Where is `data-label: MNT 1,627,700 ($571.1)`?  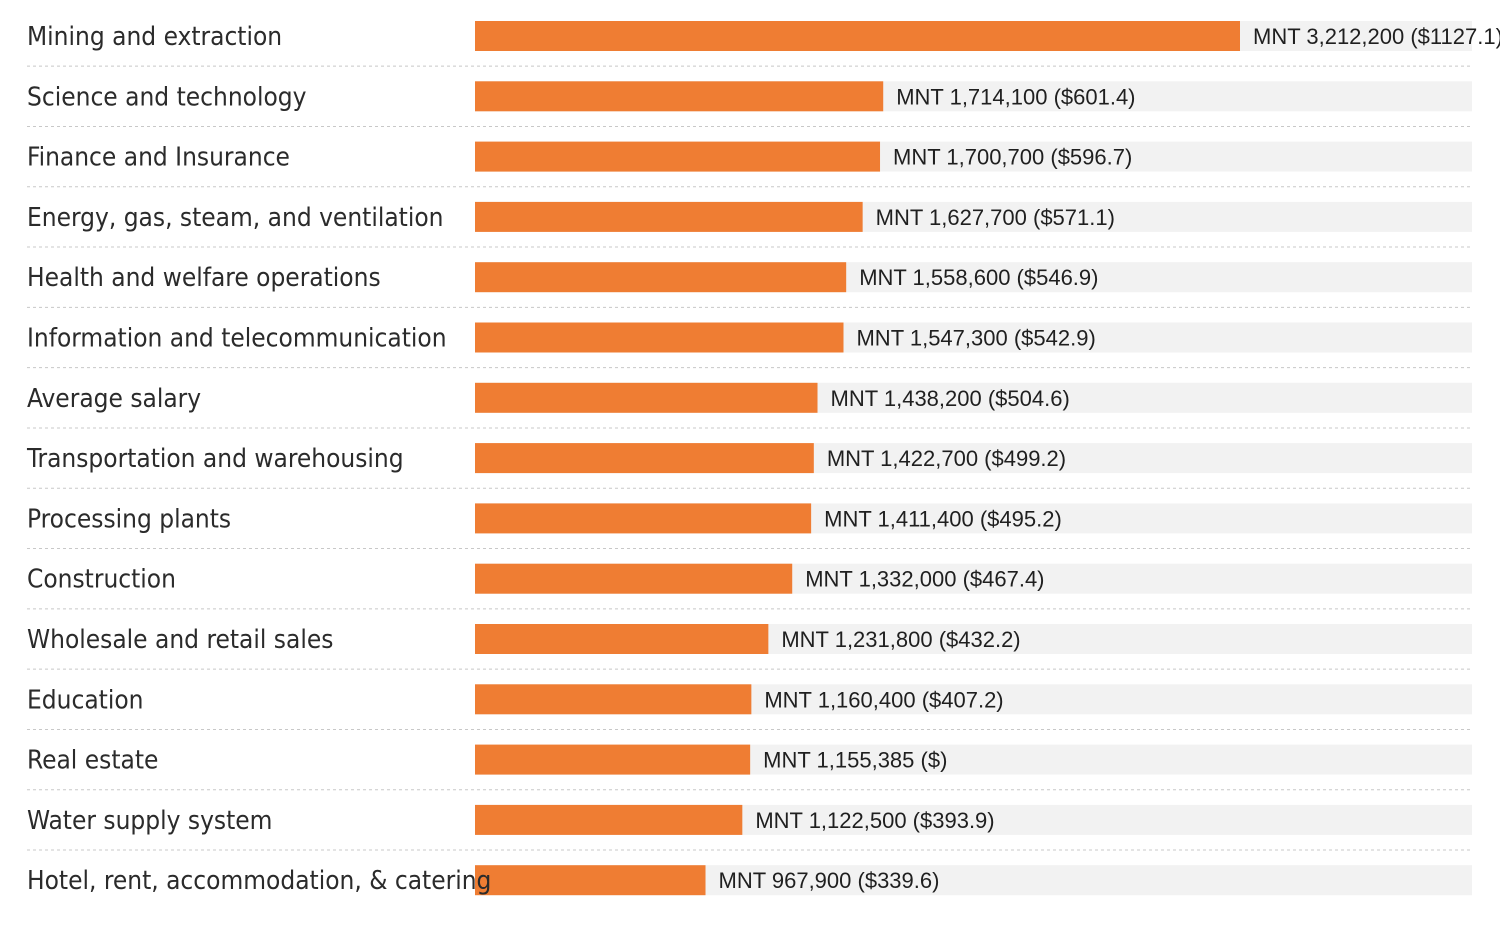 data-label: MNT 1,627,700 ($571.1) is located at coordinates (995, 217).